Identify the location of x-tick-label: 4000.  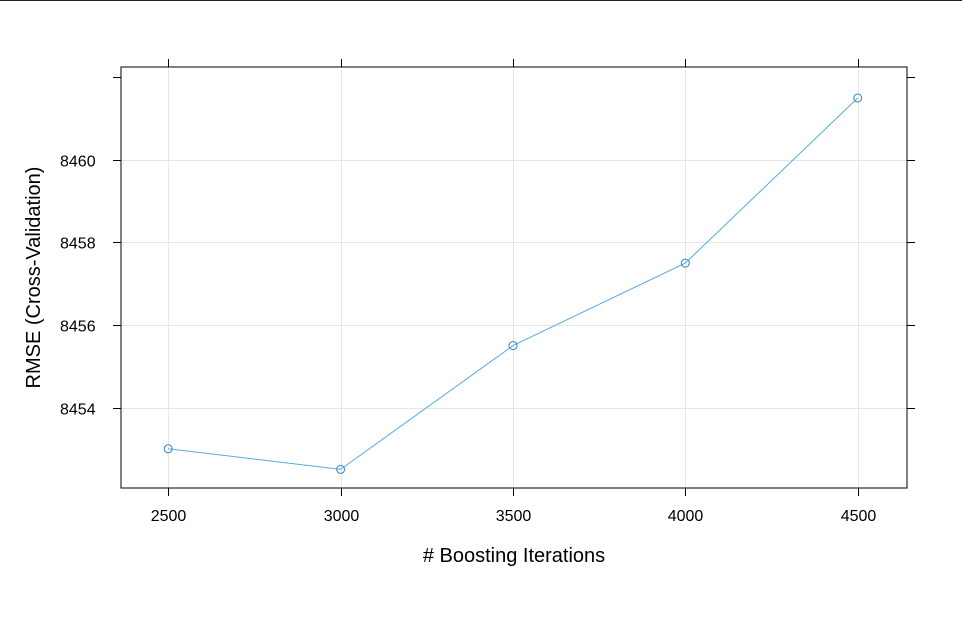
(686, 516).